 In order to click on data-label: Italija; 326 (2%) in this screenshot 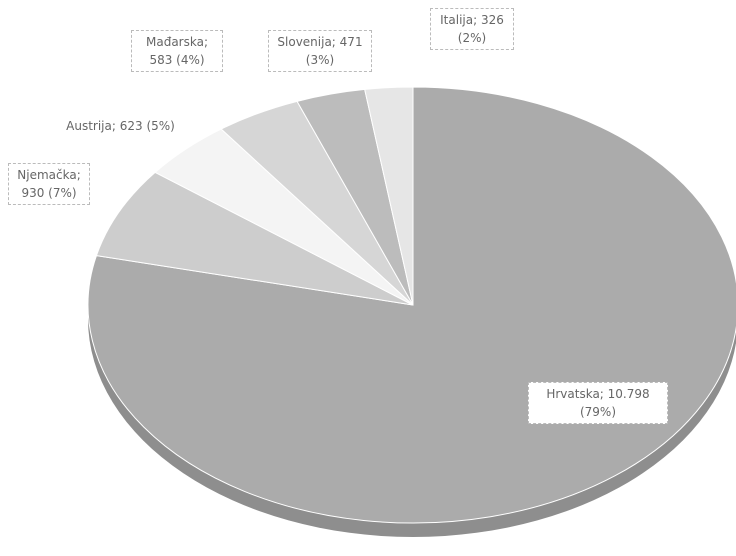, I will do `click(472, 29)`.